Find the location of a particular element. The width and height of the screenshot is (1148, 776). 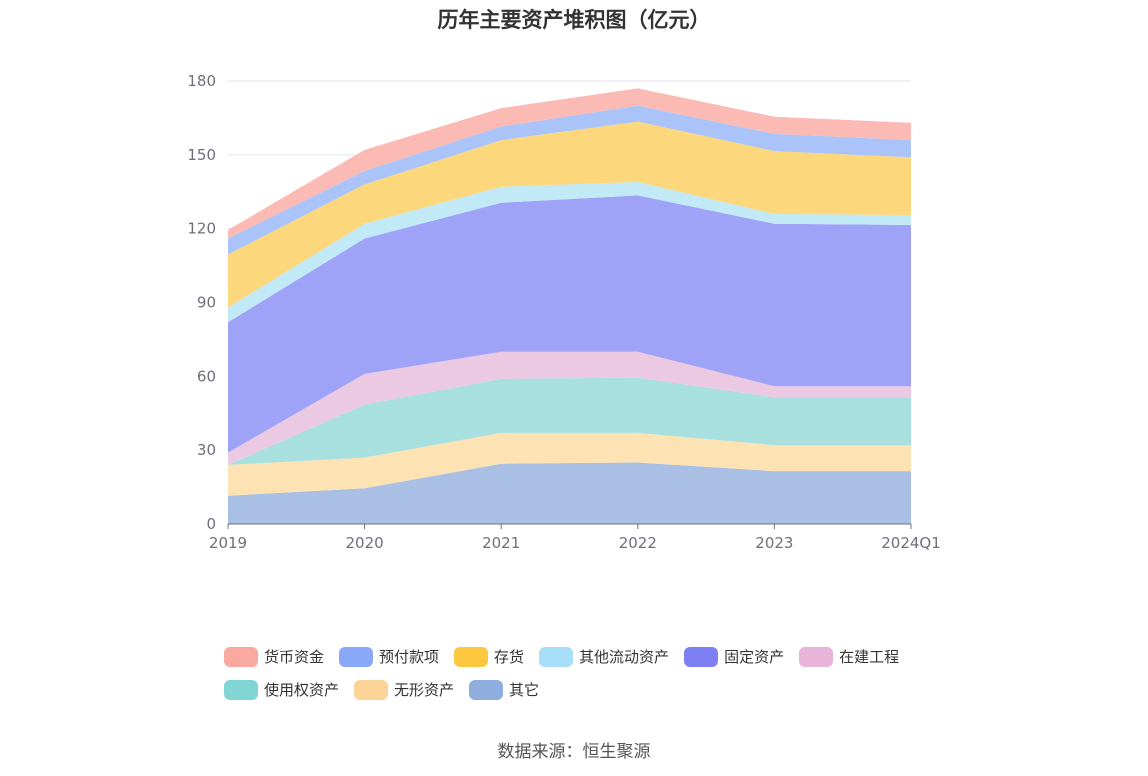

legend-label: 其他流动资产 is located at coordinates (624, 657).